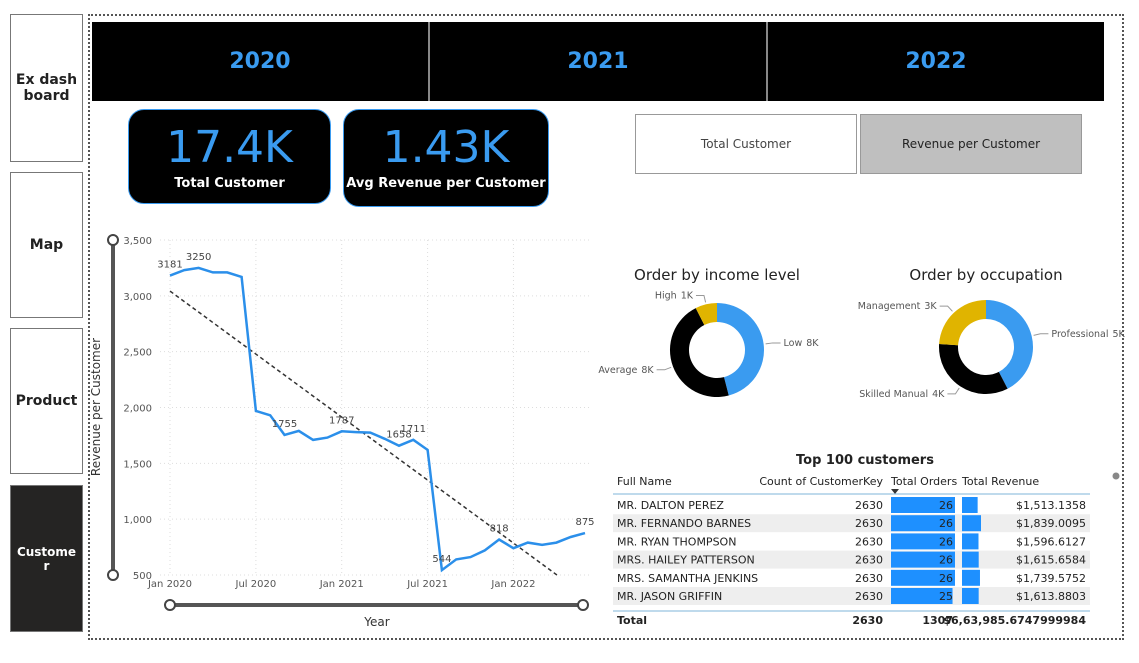 This screenshot has height=663, width=1139. What do you see at coordinates (686, 560) in the screenshot?
I see `cell: MRS. HAILEY PATTERSON` at bounding box center [686, 560].